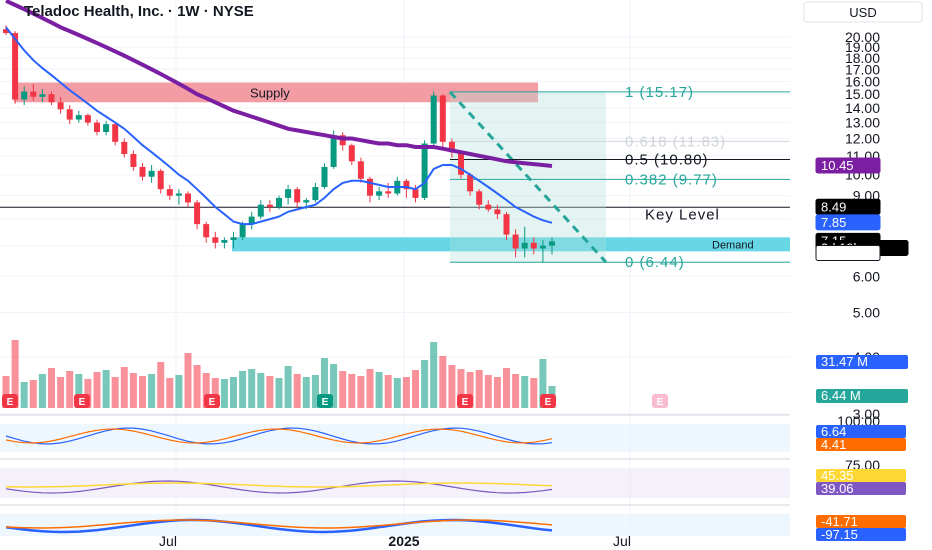 This screenshot has height=550, width=932. Describe the element at coordinates (833, 206) in the screenshot. I see `price-badge-label-1: 8.49` at that location.